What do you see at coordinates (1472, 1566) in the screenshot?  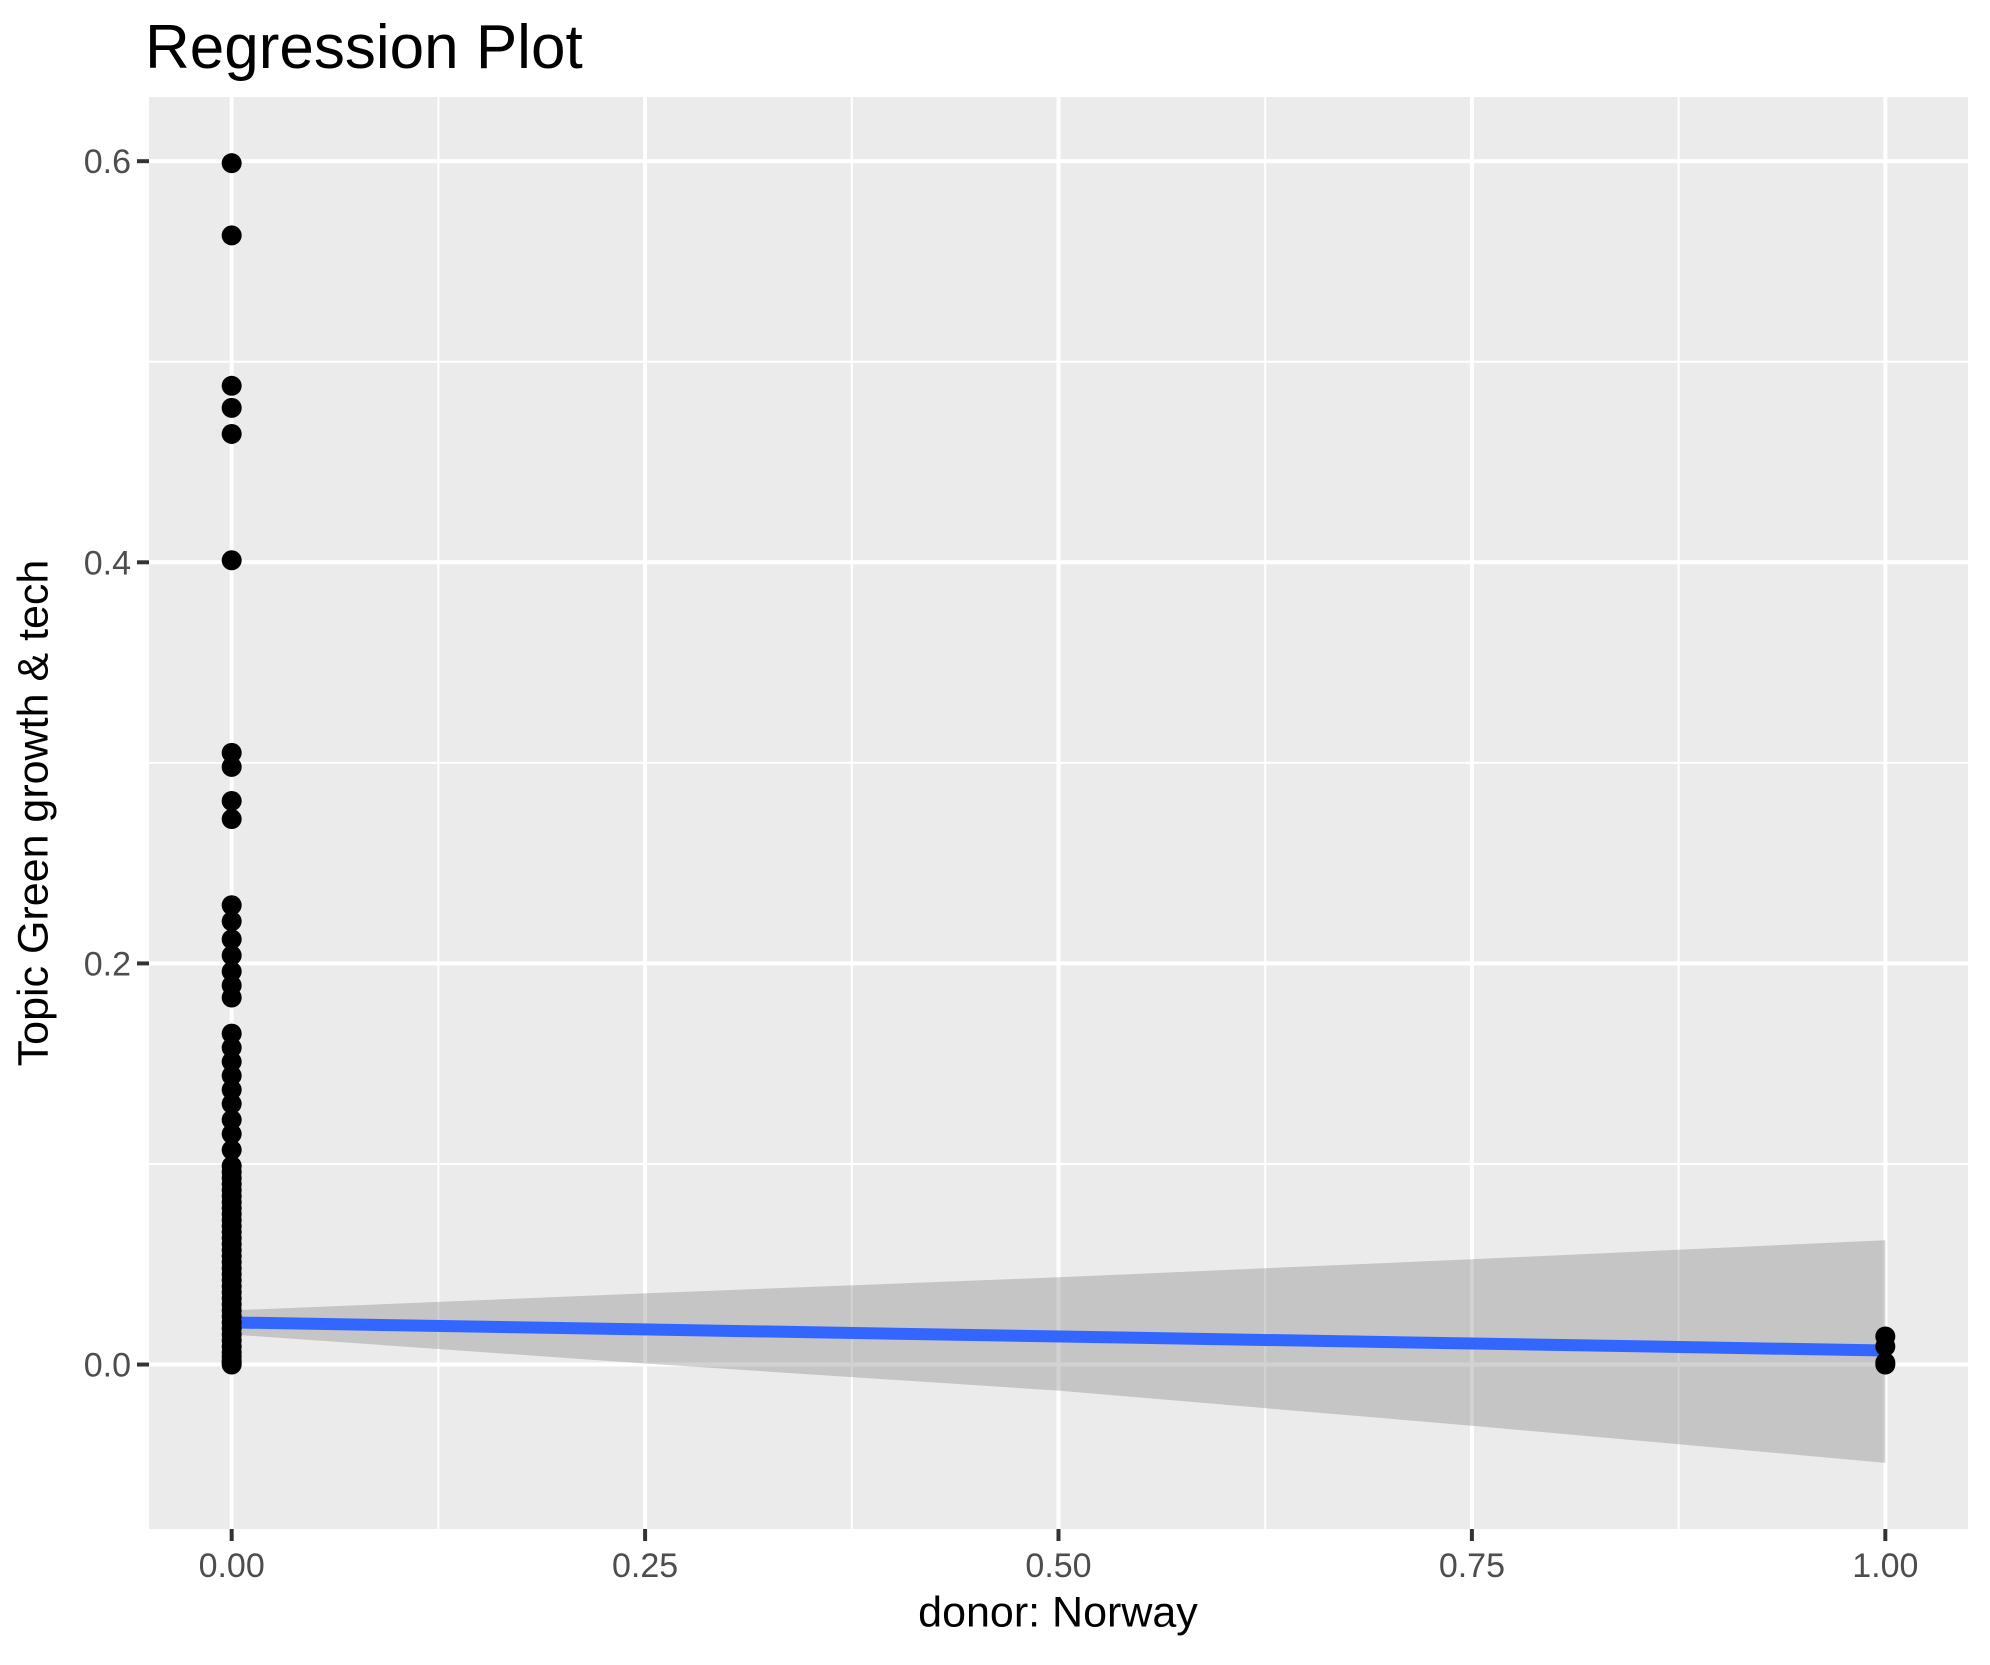 I see `x-tick-label: 0.75` at bounding box center [1472, 1566].